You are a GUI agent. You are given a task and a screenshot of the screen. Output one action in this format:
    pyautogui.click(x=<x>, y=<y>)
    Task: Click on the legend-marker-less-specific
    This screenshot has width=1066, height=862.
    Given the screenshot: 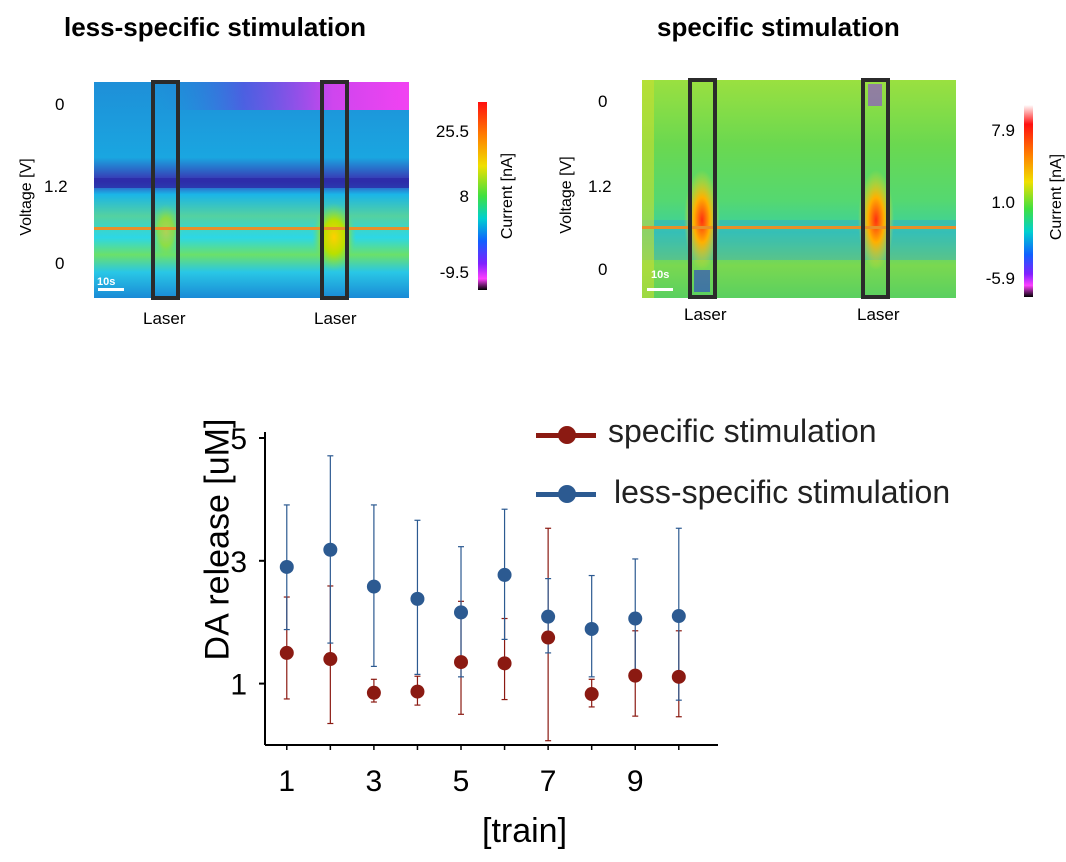 What is the action you would take?
    pyautogui.click(x=567, y=494)
    